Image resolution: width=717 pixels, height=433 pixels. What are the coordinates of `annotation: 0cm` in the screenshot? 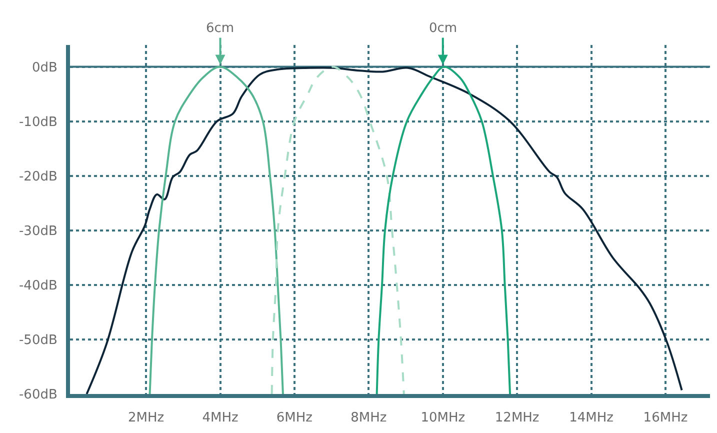 It's located at (443, 28).